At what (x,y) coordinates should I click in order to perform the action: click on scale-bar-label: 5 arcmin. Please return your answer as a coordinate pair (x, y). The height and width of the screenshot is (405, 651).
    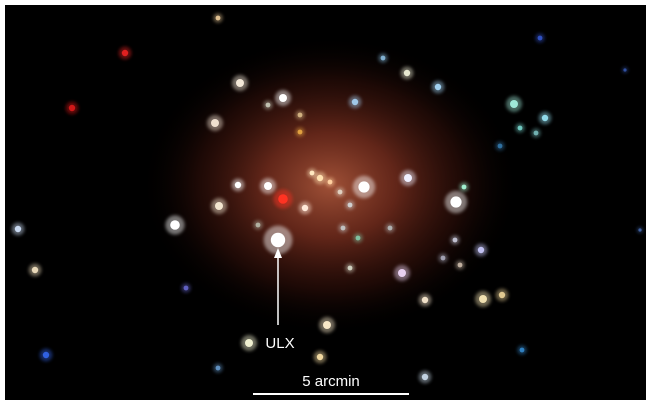
    Looking at the image, I should click on (331, 381).